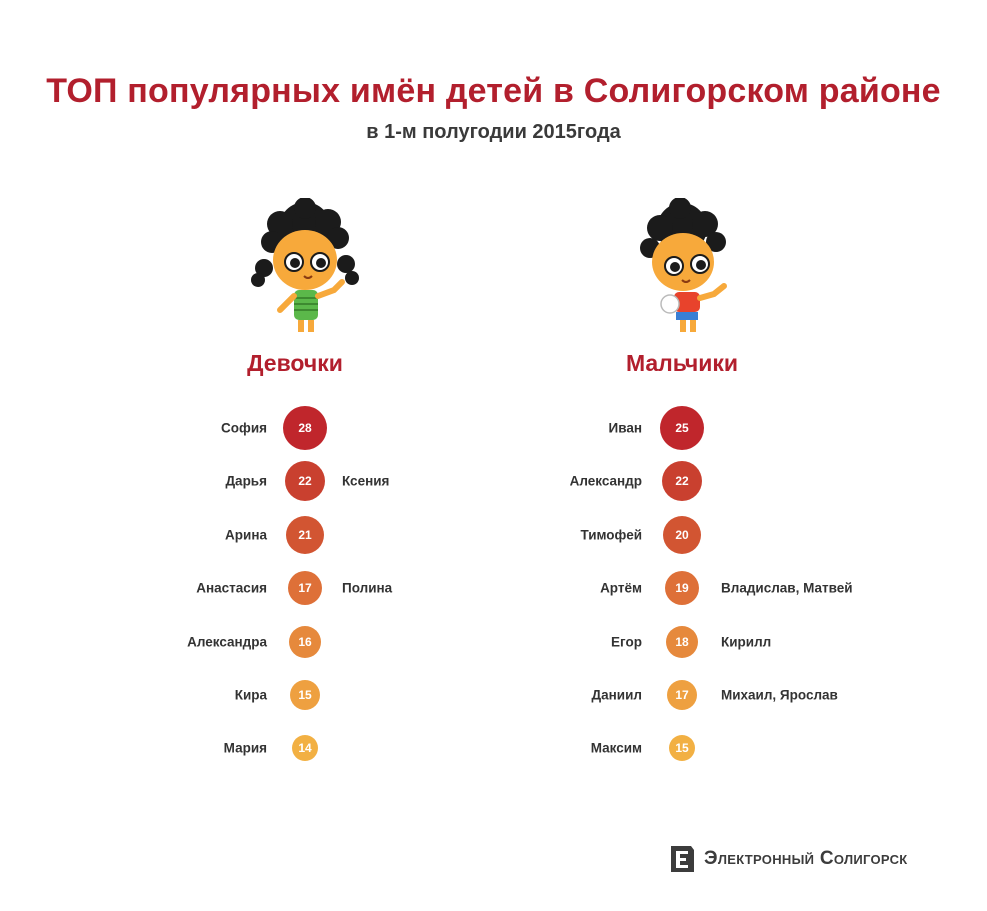  What do you see at coordinates (611, 535) in the screenshot?
I see `child-name: Тимофей` at bounding box center [611, 535].